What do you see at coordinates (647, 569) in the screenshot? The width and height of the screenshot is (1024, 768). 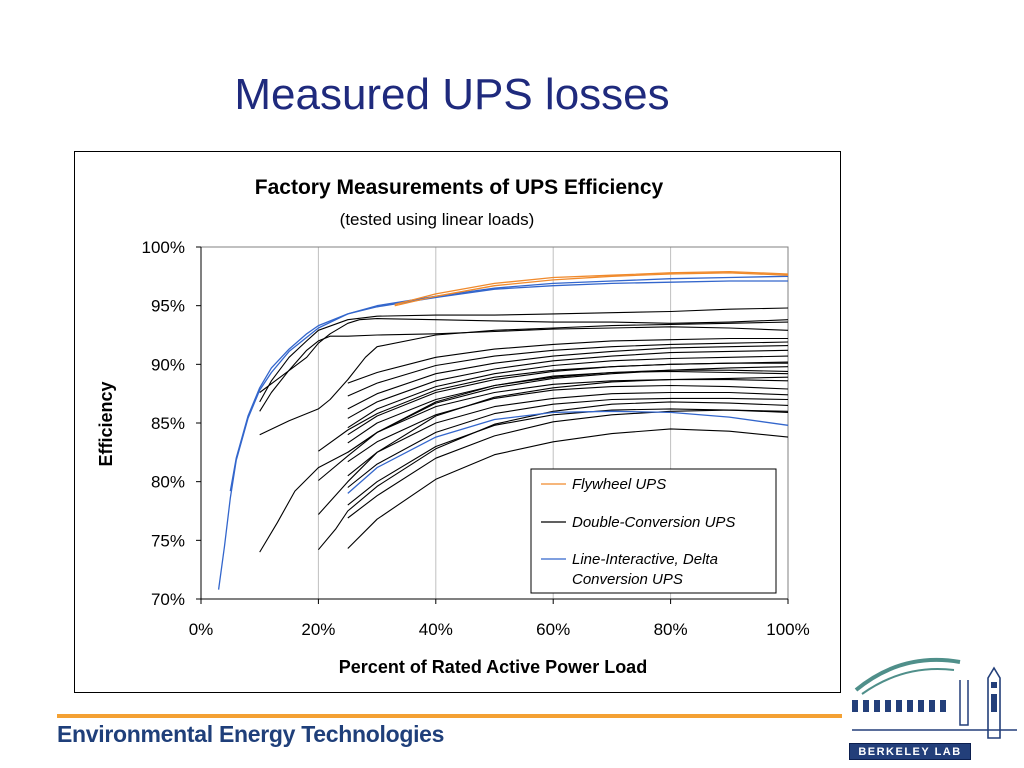 I see `legend-label-line-interactive: Line-Interactive, Delta Conversion UPS` at bounding box center [647, 569].